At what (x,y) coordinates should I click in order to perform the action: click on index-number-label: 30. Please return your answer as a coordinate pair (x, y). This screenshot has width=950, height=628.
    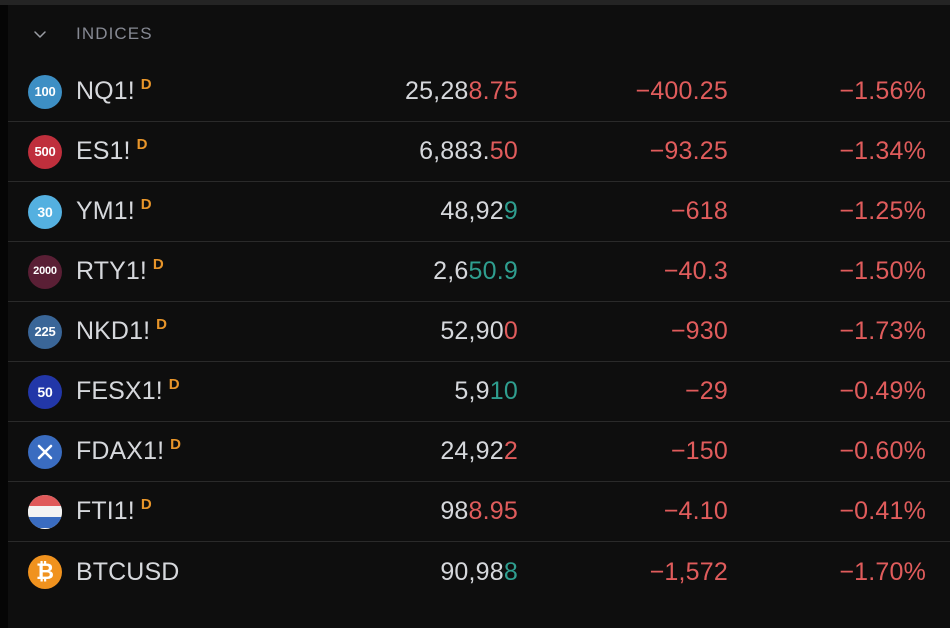
    Looking at the image, I should click on (45, 211).